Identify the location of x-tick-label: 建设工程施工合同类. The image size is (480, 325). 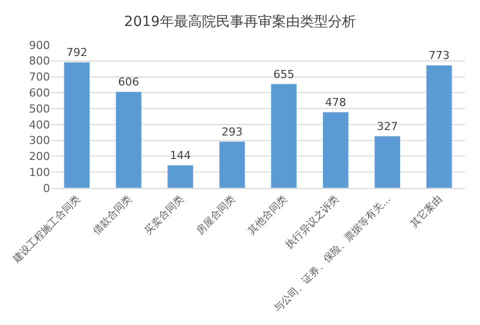
(46, 229).